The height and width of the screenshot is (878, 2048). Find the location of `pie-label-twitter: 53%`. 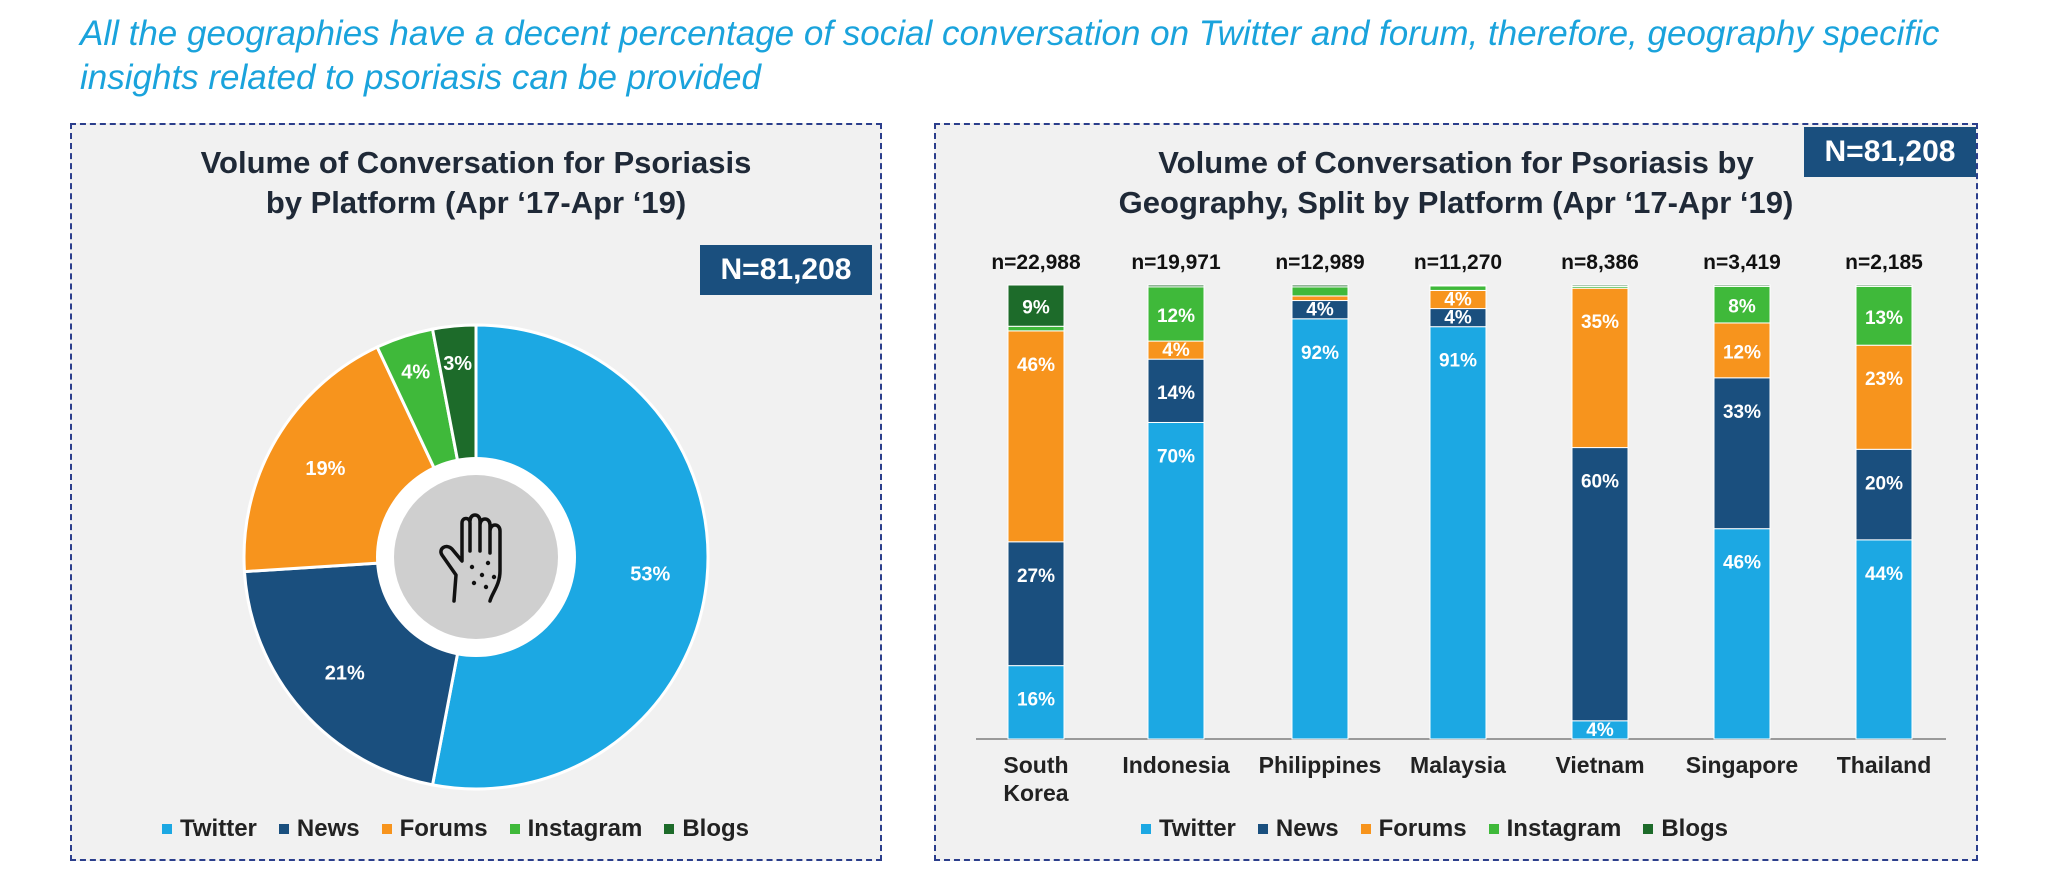

pie-label-twitter: 53% is located at coordinates (650, 574).